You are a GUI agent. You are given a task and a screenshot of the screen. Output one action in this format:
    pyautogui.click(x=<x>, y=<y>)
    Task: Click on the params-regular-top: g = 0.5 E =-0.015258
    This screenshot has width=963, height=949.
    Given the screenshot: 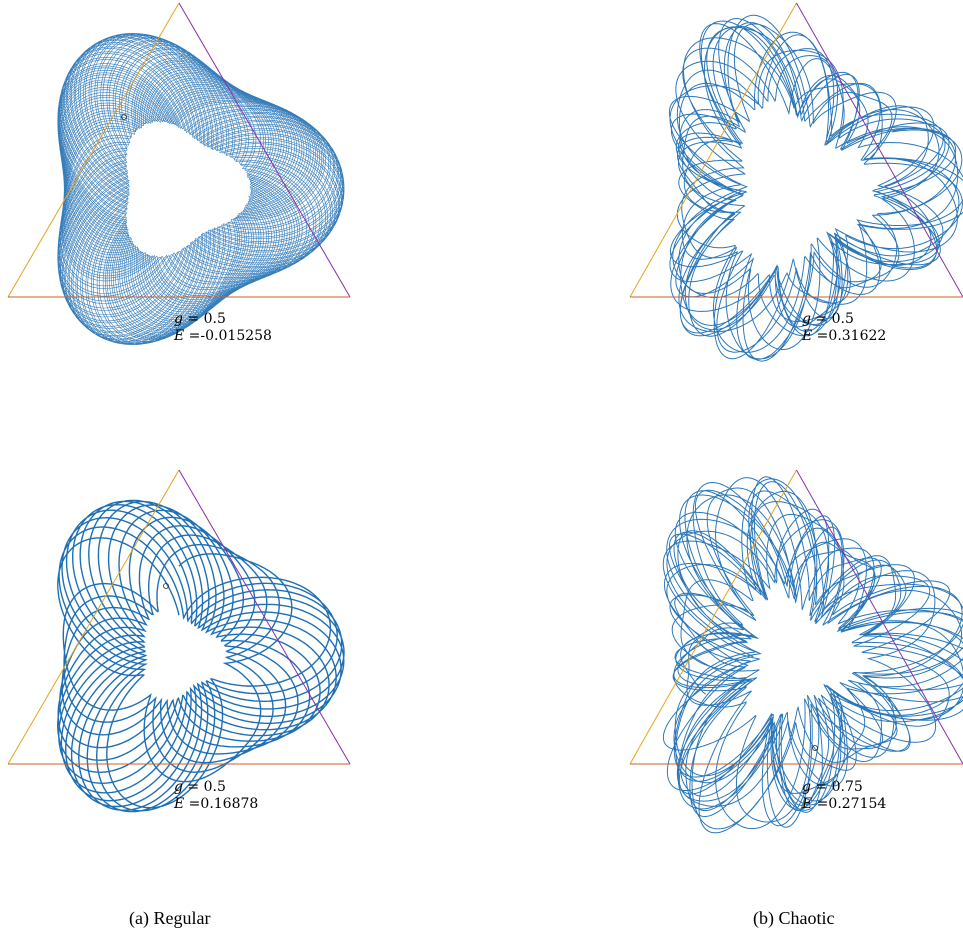 What is the action you would take?
    pyautogui.click(x=223, y=328)
    